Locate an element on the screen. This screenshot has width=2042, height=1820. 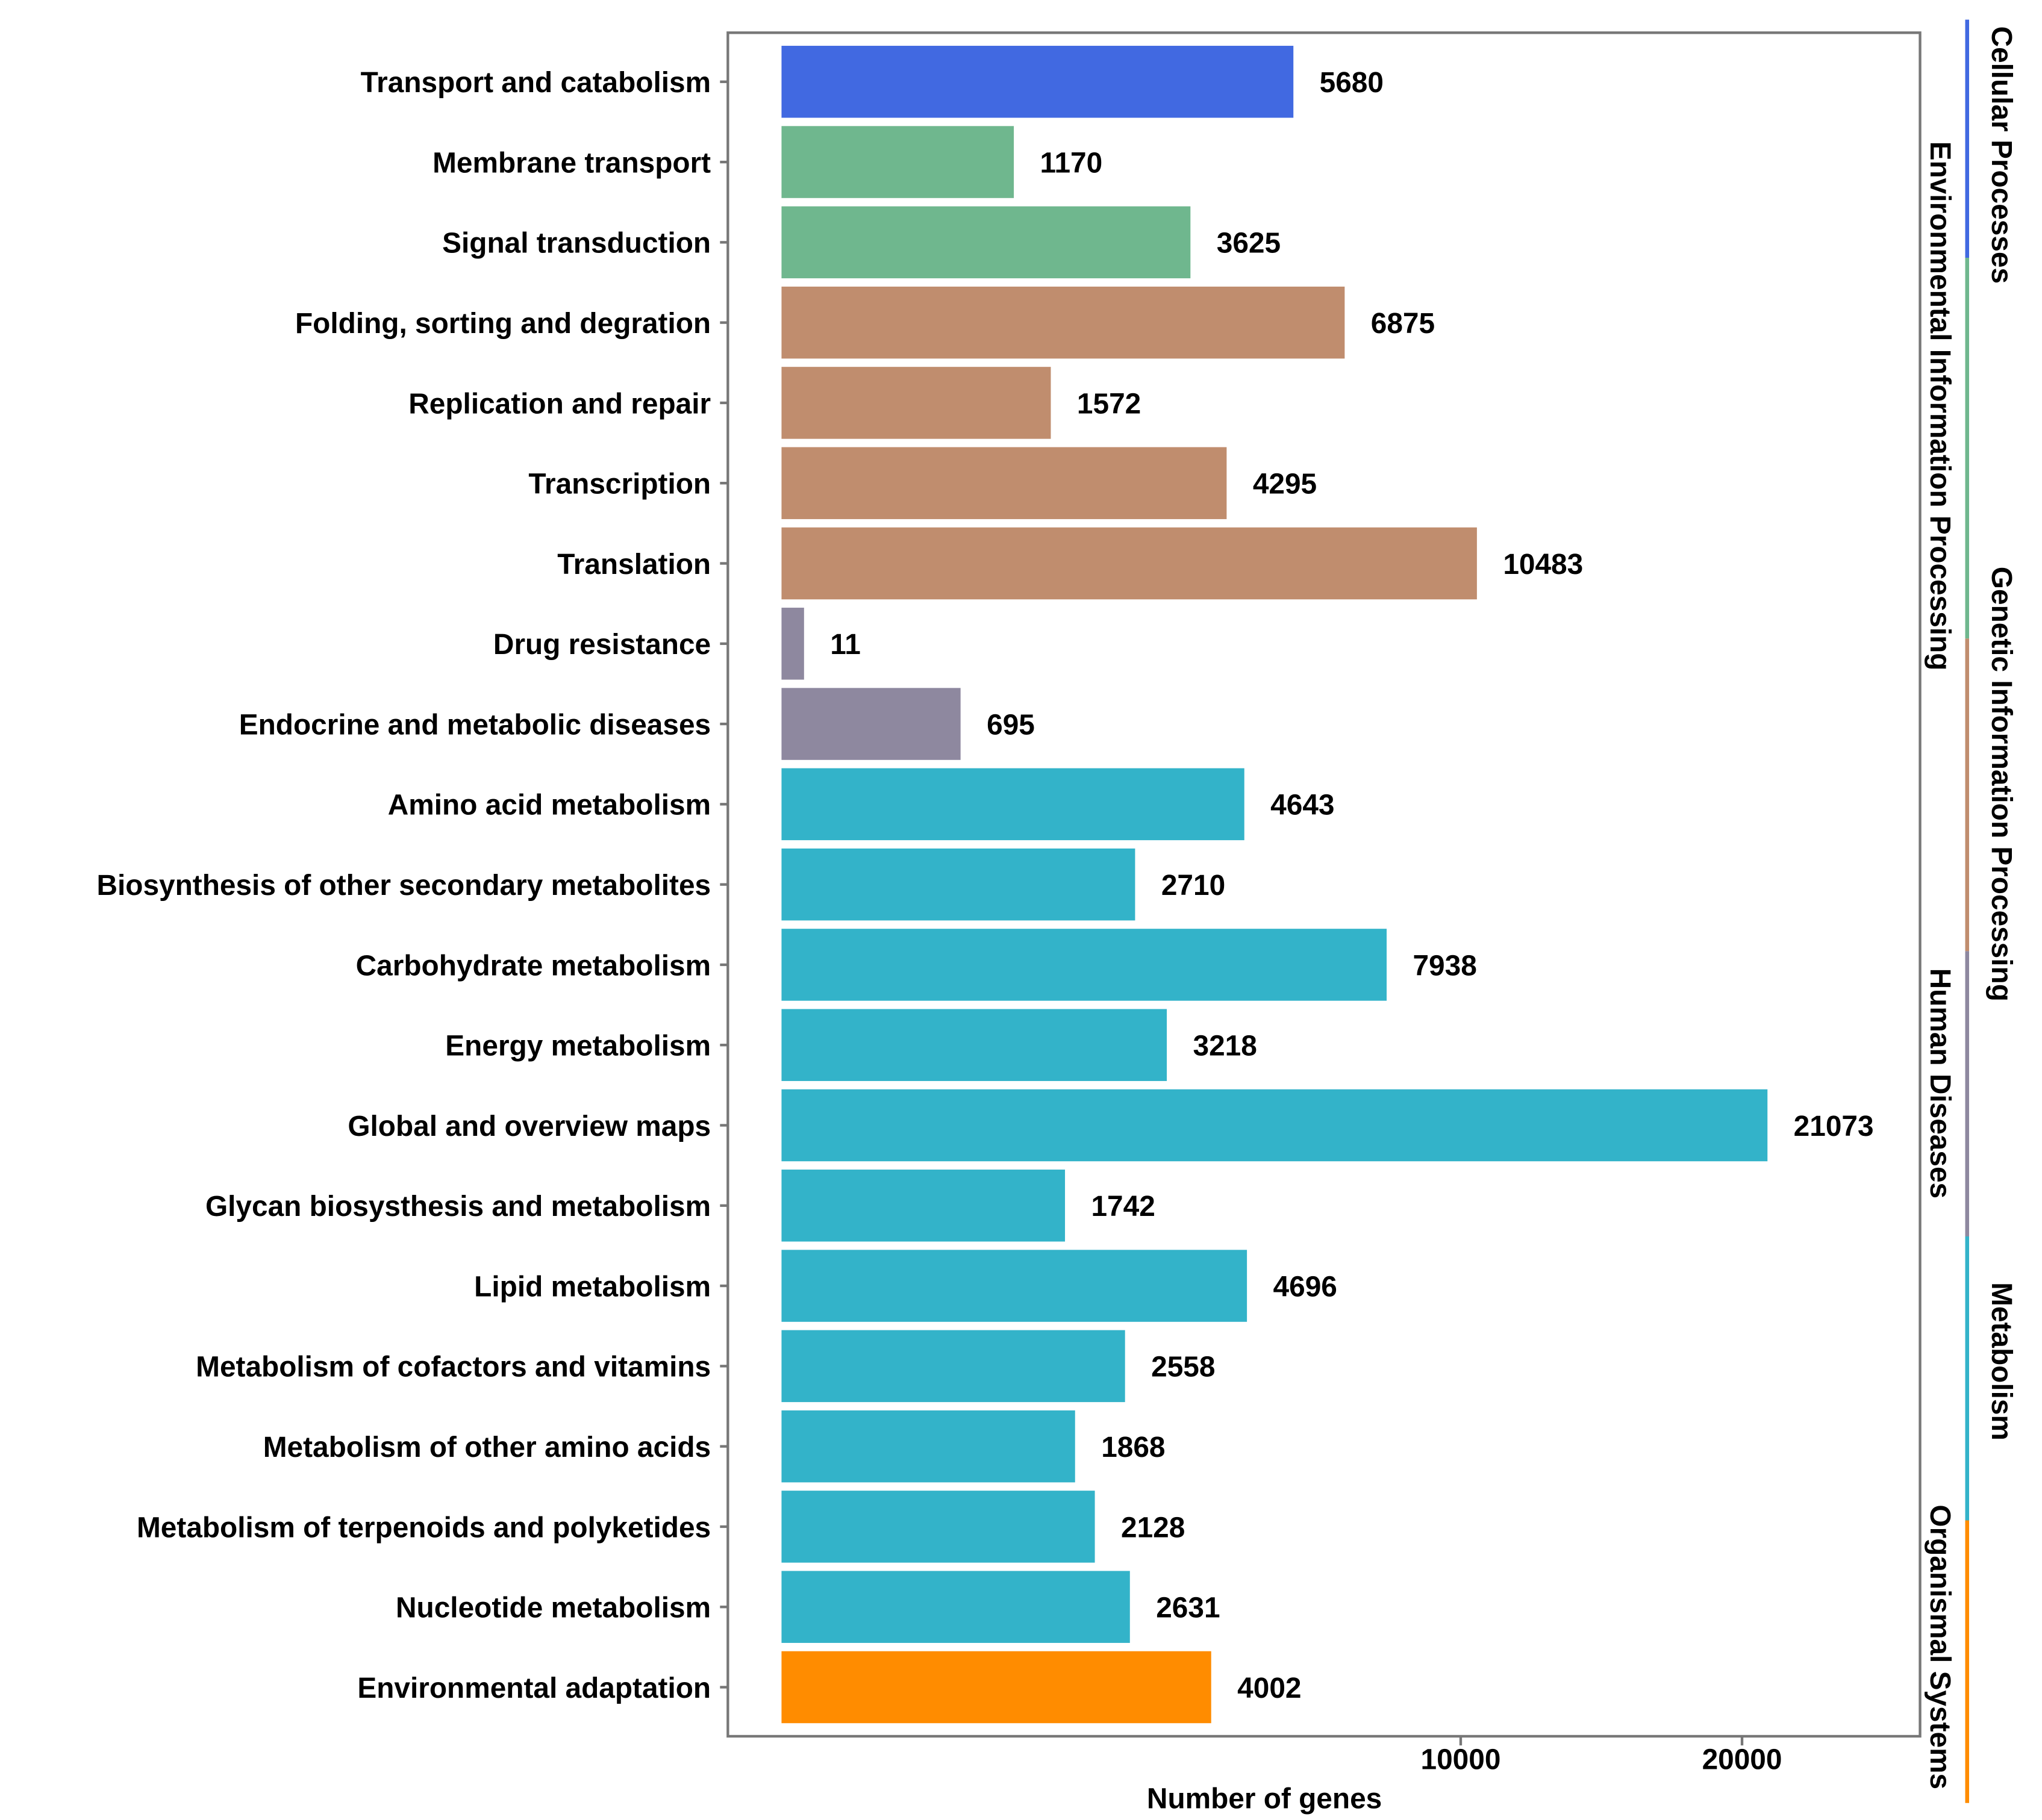
category-label: Carbohydrate metabolism is located at coordinates (533, 966).